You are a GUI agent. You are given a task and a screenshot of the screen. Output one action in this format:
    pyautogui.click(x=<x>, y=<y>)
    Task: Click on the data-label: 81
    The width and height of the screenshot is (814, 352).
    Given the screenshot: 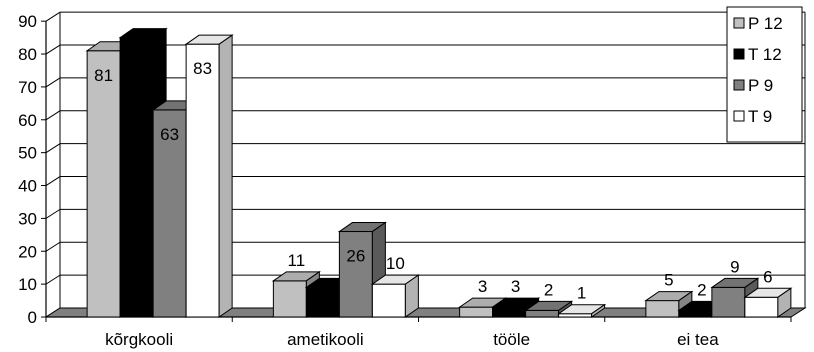 What is the action you would take?
    pyautogui.click(x=103, y=75)
    